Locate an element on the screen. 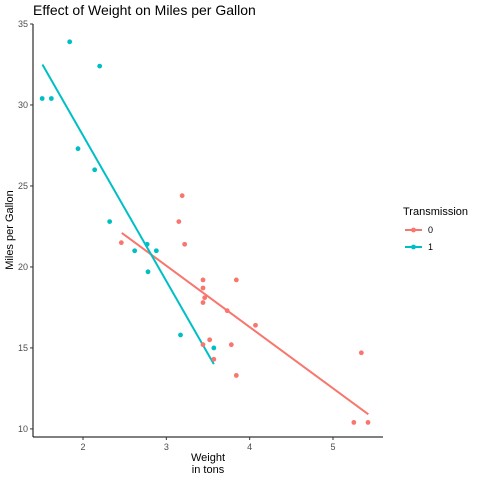  y-tick-label: 10 is located at coordinates (23, 429).